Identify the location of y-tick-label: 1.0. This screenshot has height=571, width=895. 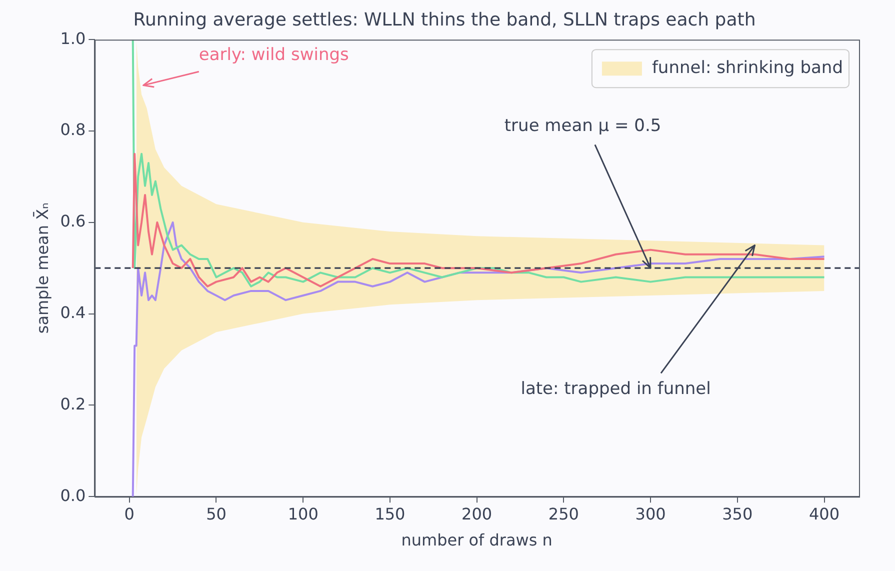
(73, 38).